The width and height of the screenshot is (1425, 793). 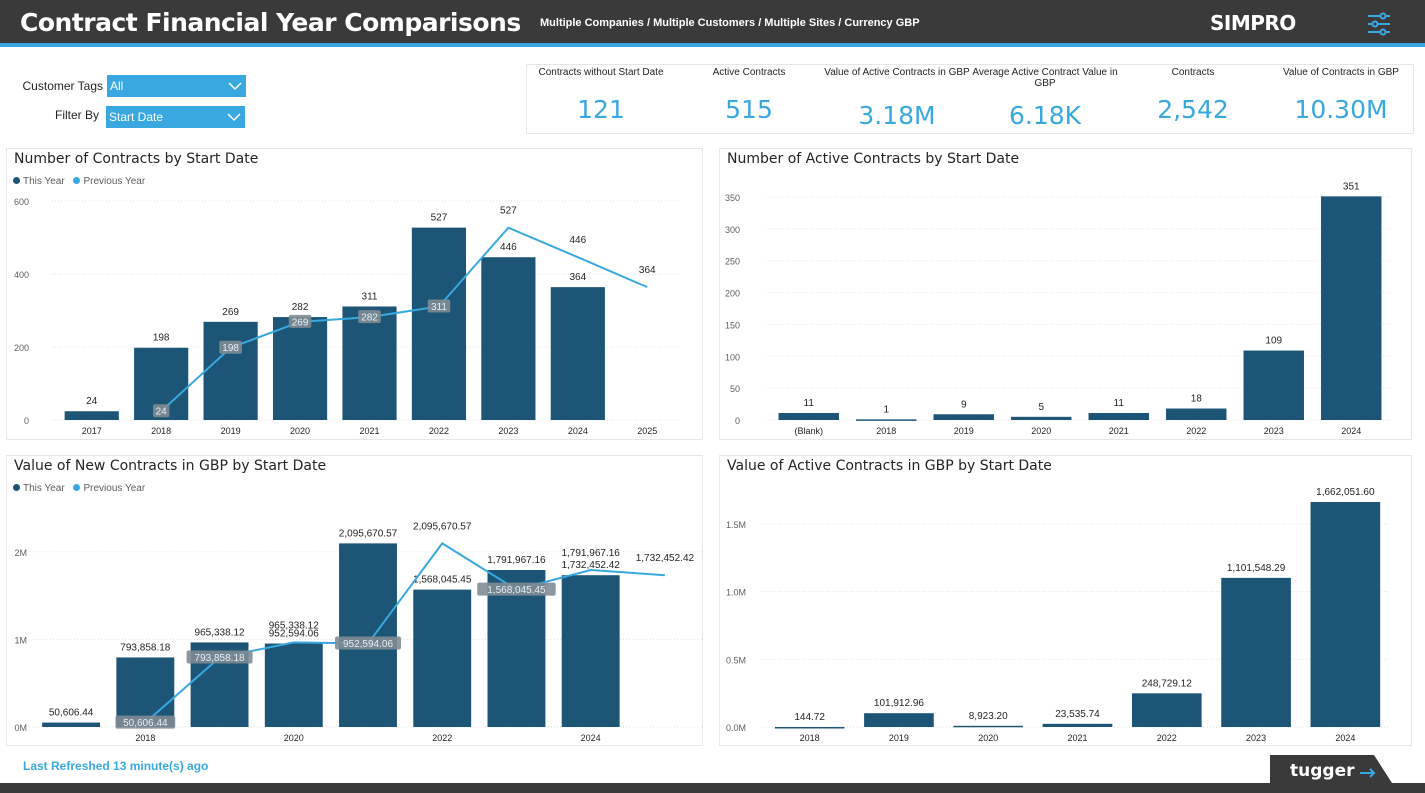 What do you see at coordinates (1273, 341) in the screenshot?
I see `bar-data-label: 109` at bounding box center [1273, 341].